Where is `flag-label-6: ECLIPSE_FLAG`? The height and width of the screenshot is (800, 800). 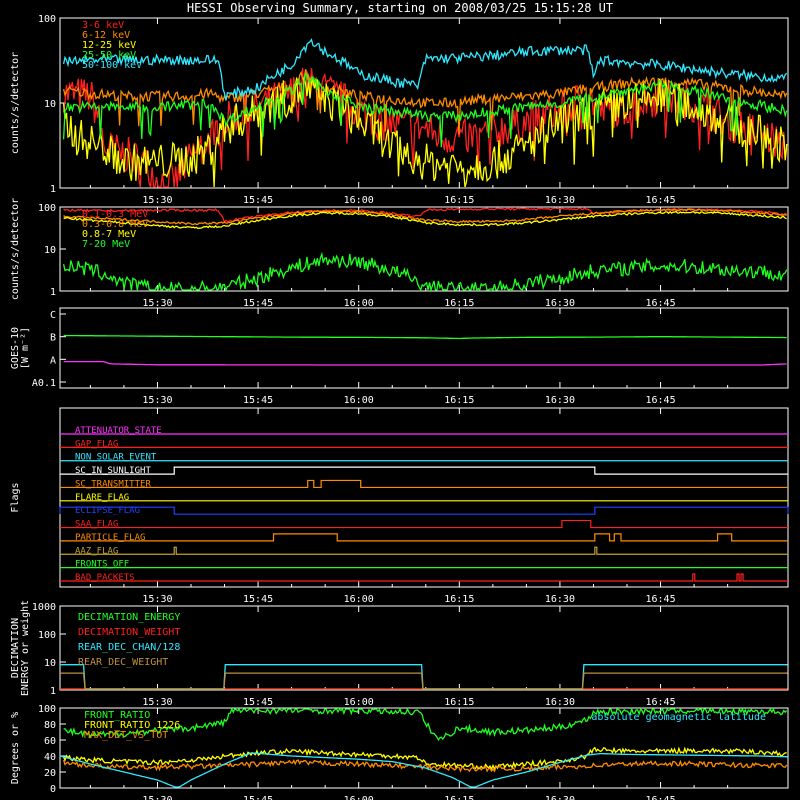 flag-label-6: ECLIPSE_FLAG is located at coordinates (107, 511).